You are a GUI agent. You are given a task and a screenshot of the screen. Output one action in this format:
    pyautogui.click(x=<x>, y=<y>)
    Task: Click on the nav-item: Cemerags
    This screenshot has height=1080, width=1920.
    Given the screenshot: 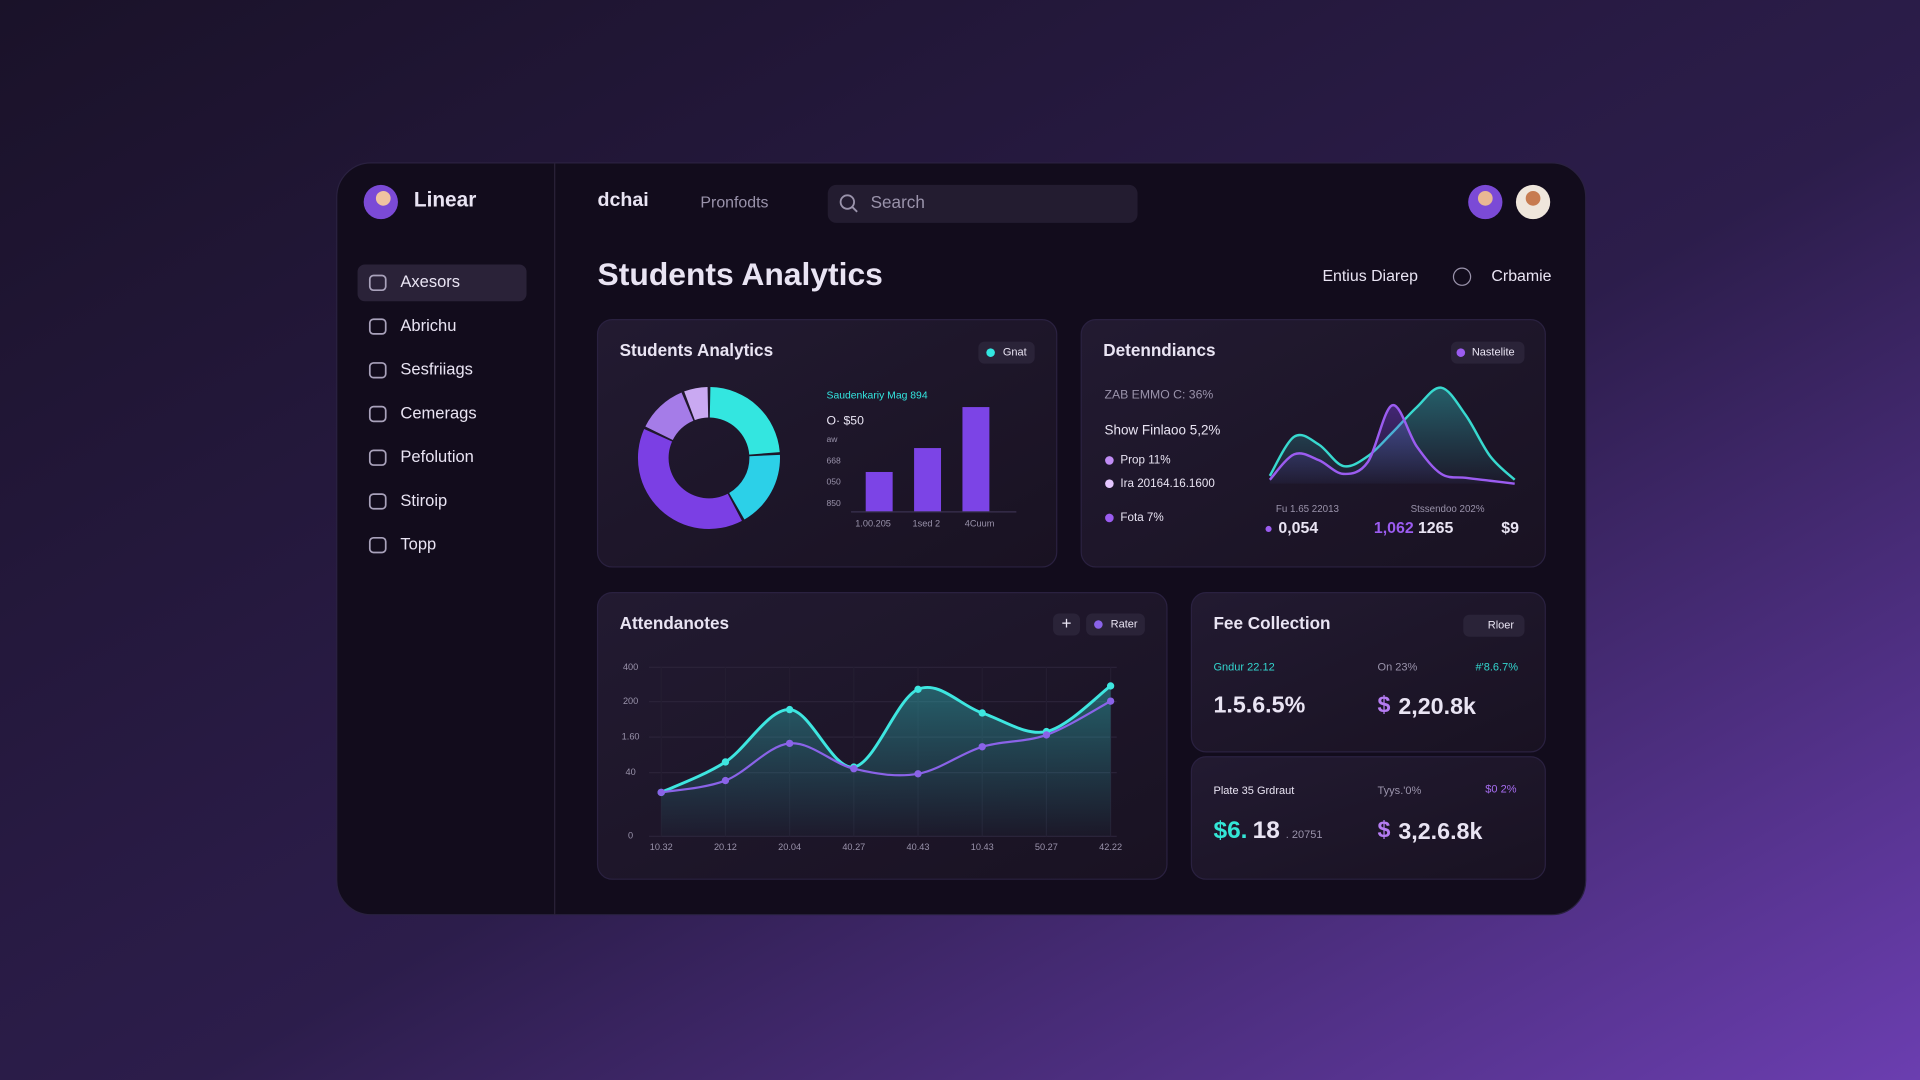 What is the action you would take?
    pyautogui.click(x=422, y=412)
    